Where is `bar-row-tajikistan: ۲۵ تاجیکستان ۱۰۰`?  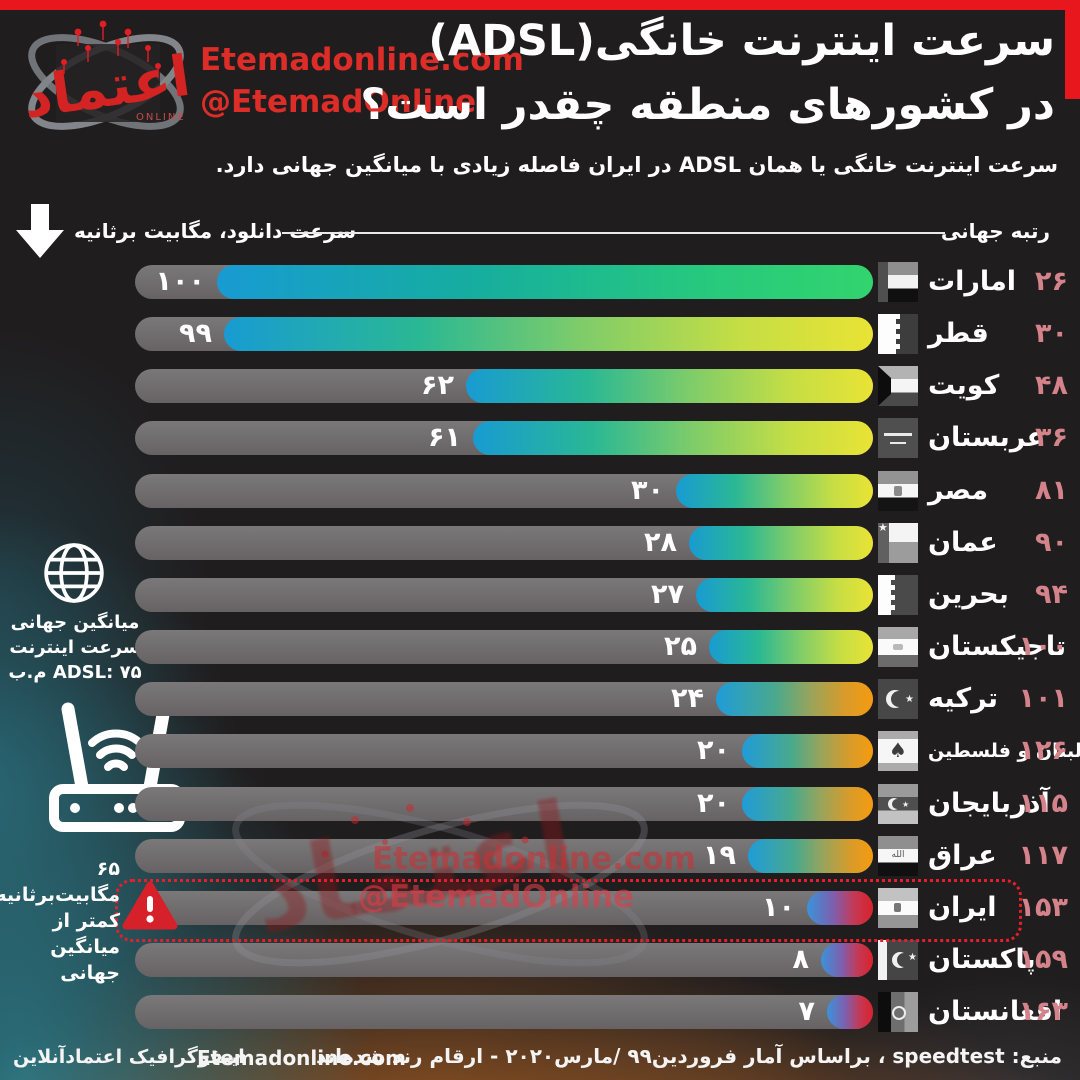 bar-row-tajikistan: ۲۵ تاجیکستان ۱۰۰ is located at coordinates (540, 647).